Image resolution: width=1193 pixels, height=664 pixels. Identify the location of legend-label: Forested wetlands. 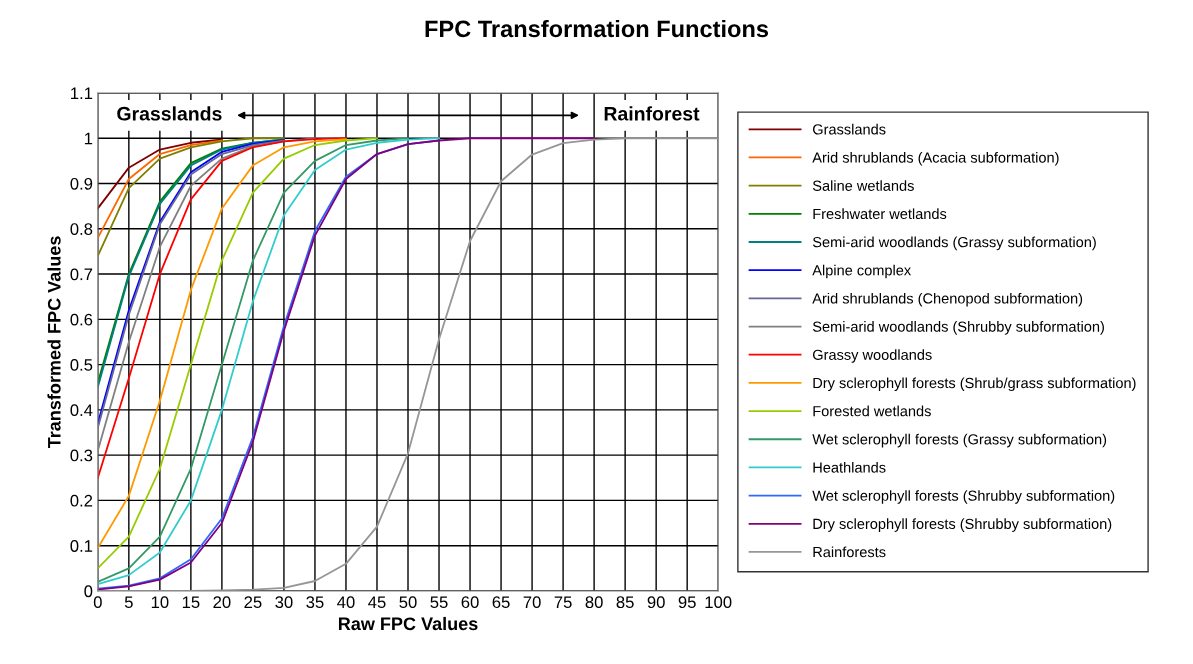
(872, 411).